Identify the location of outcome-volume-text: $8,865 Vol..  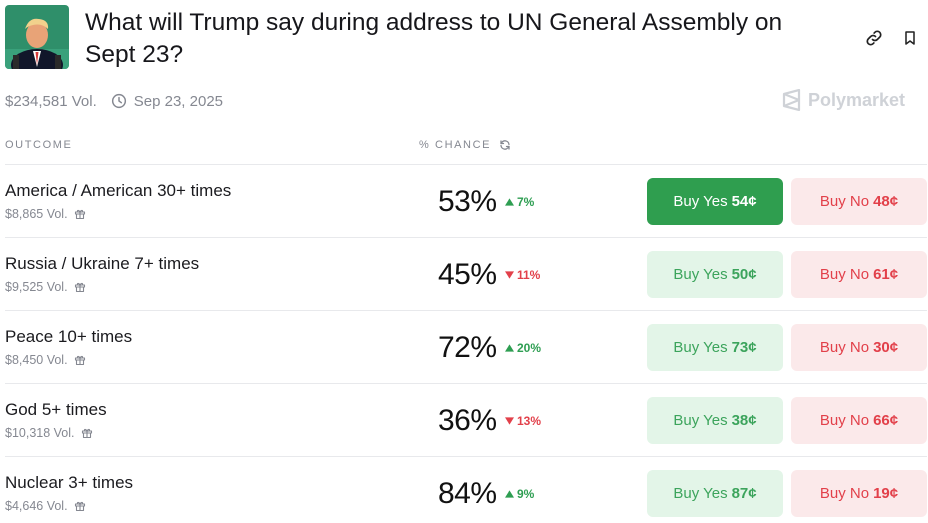
(36, 214).